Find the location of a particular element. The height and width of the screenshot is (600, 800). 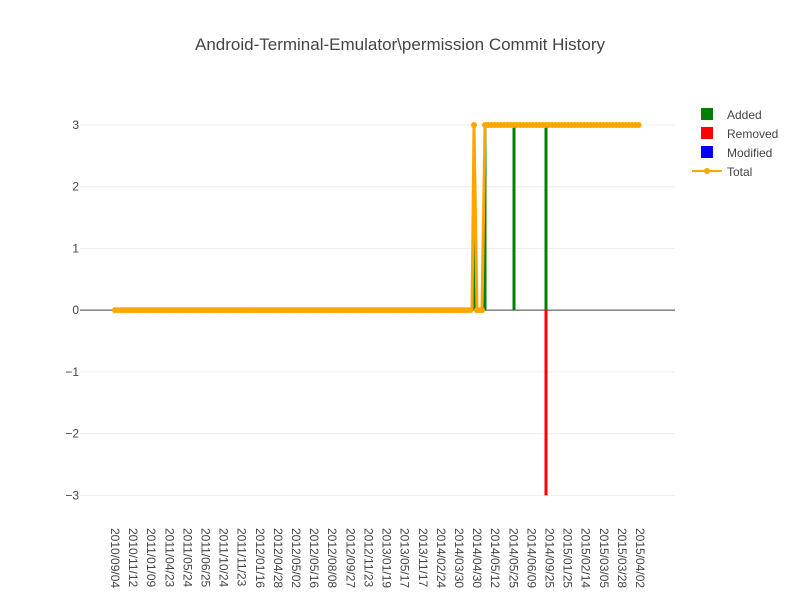

x-tick-label: 2014/02/24 is located at coordinates (441, 558).